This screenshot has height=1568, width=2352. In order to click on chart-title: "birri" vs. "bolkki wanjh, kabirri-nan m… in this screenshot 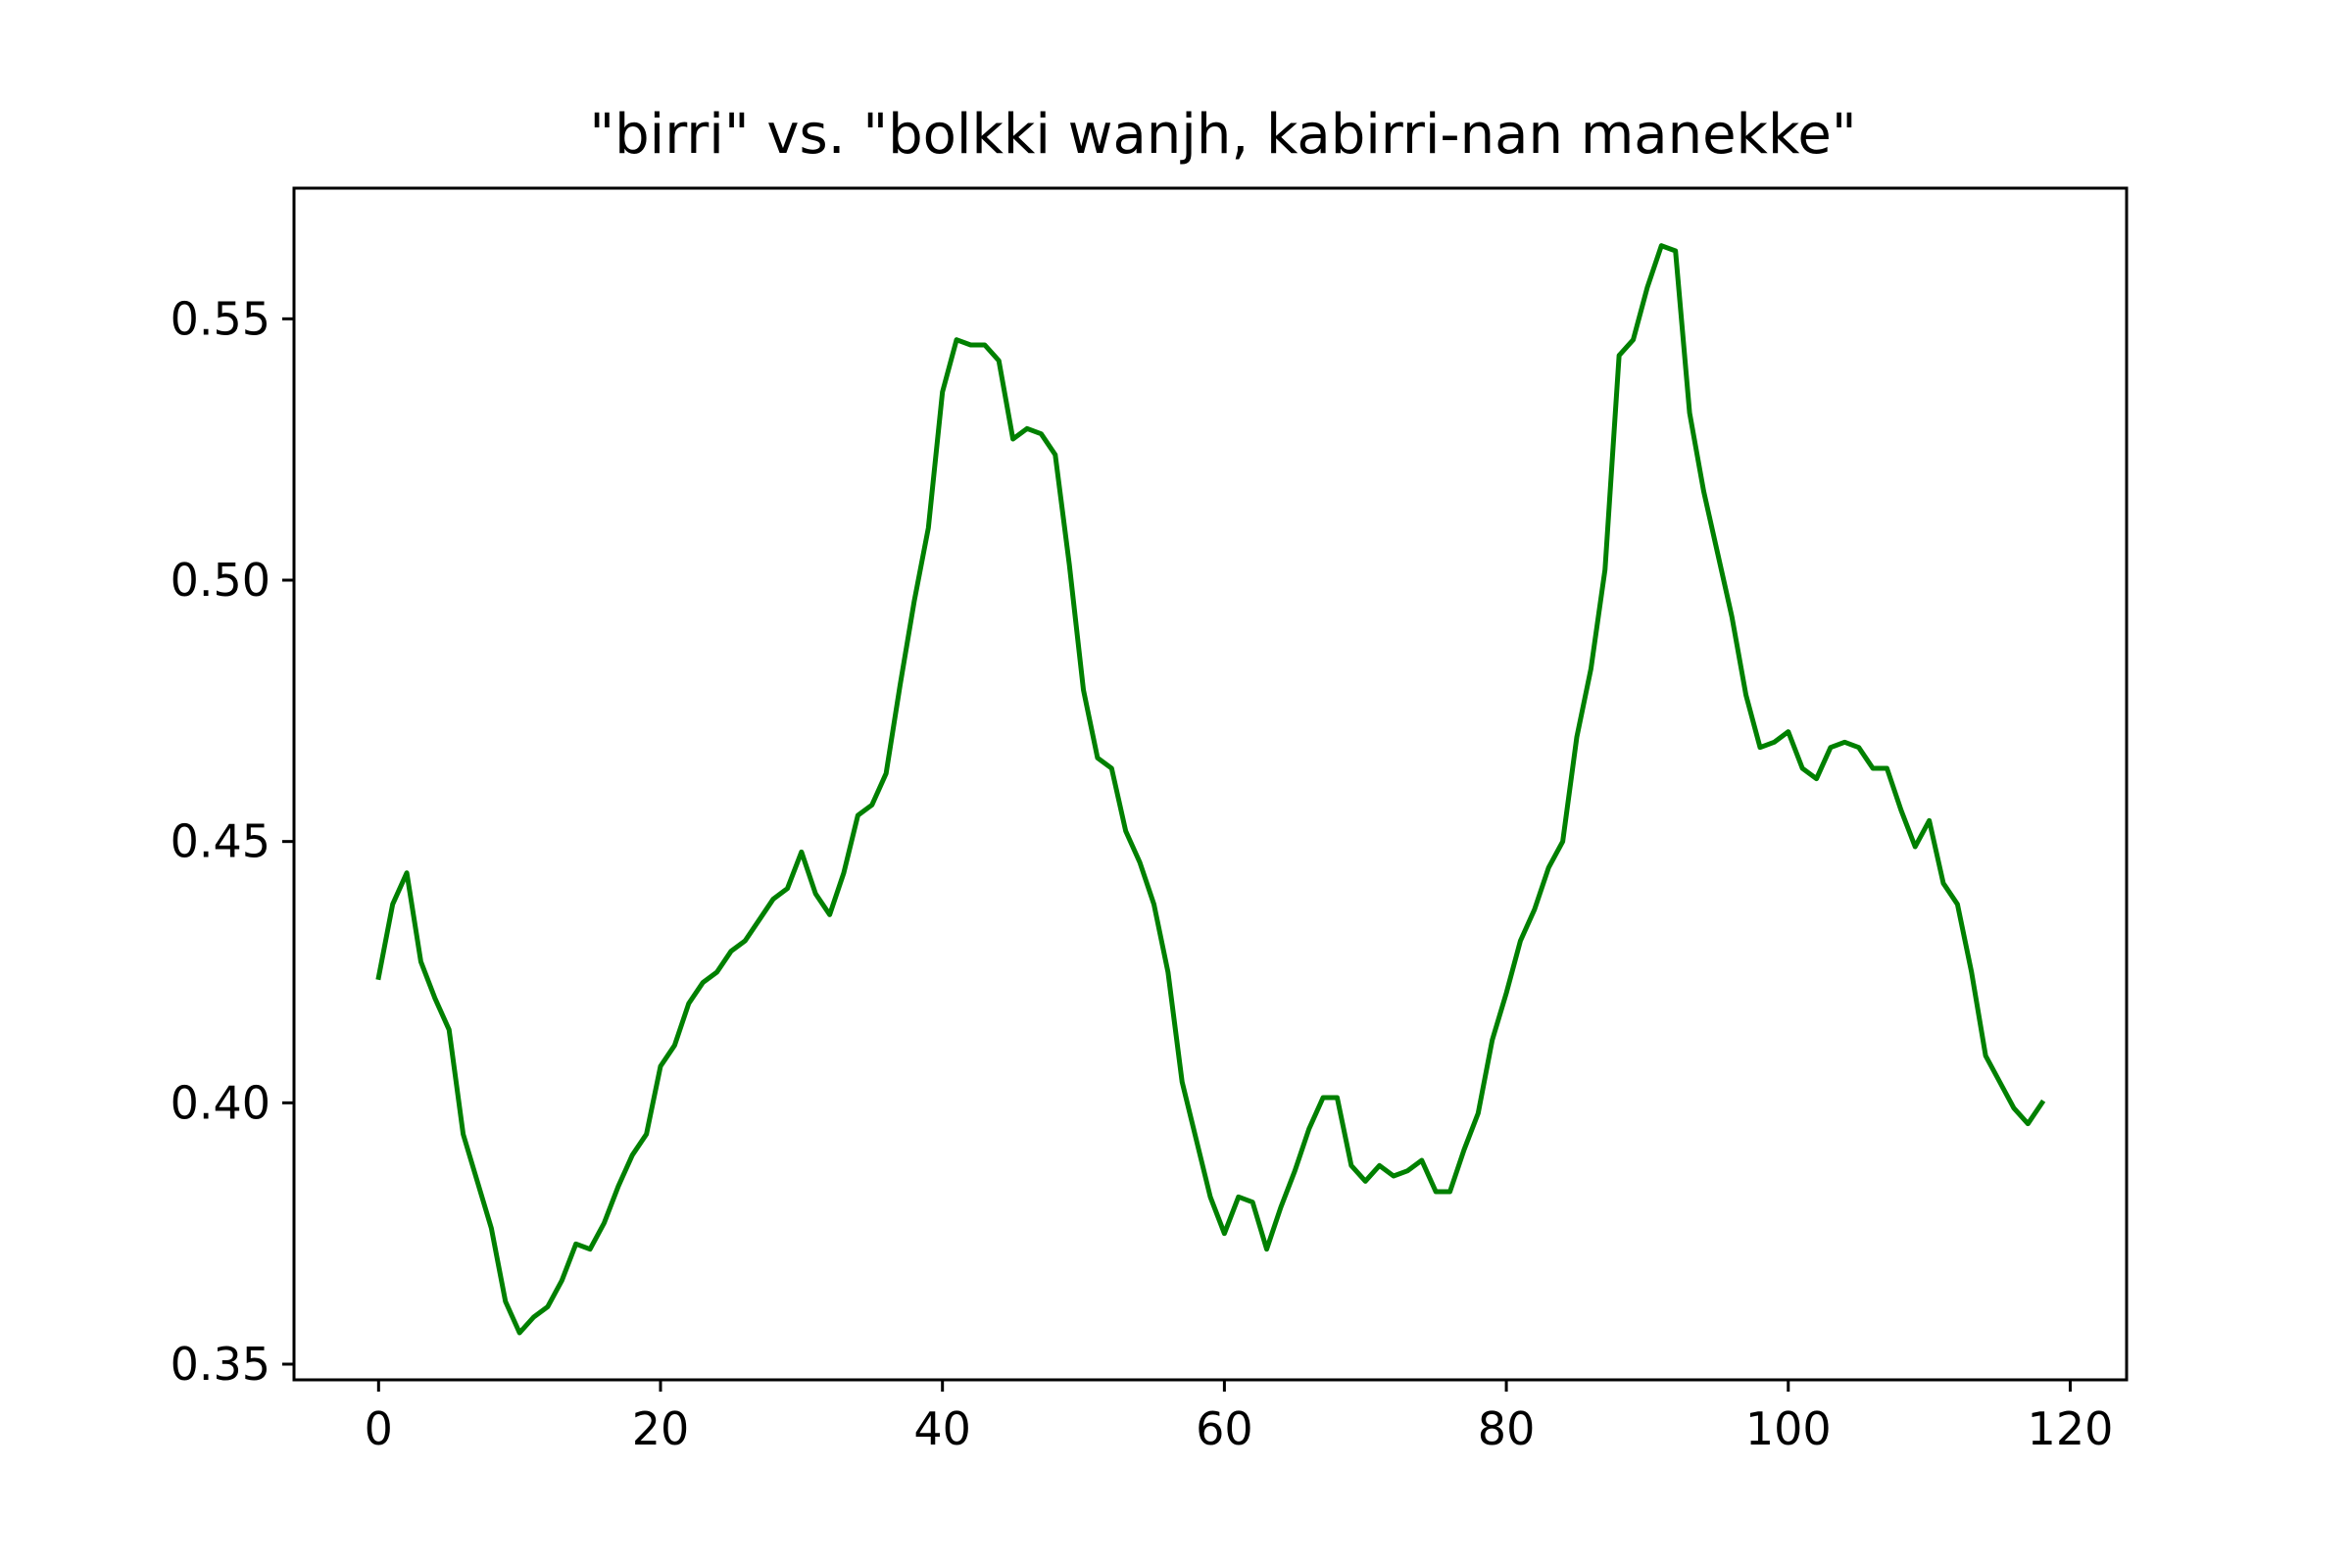, I will do `click(1222, 135)`.